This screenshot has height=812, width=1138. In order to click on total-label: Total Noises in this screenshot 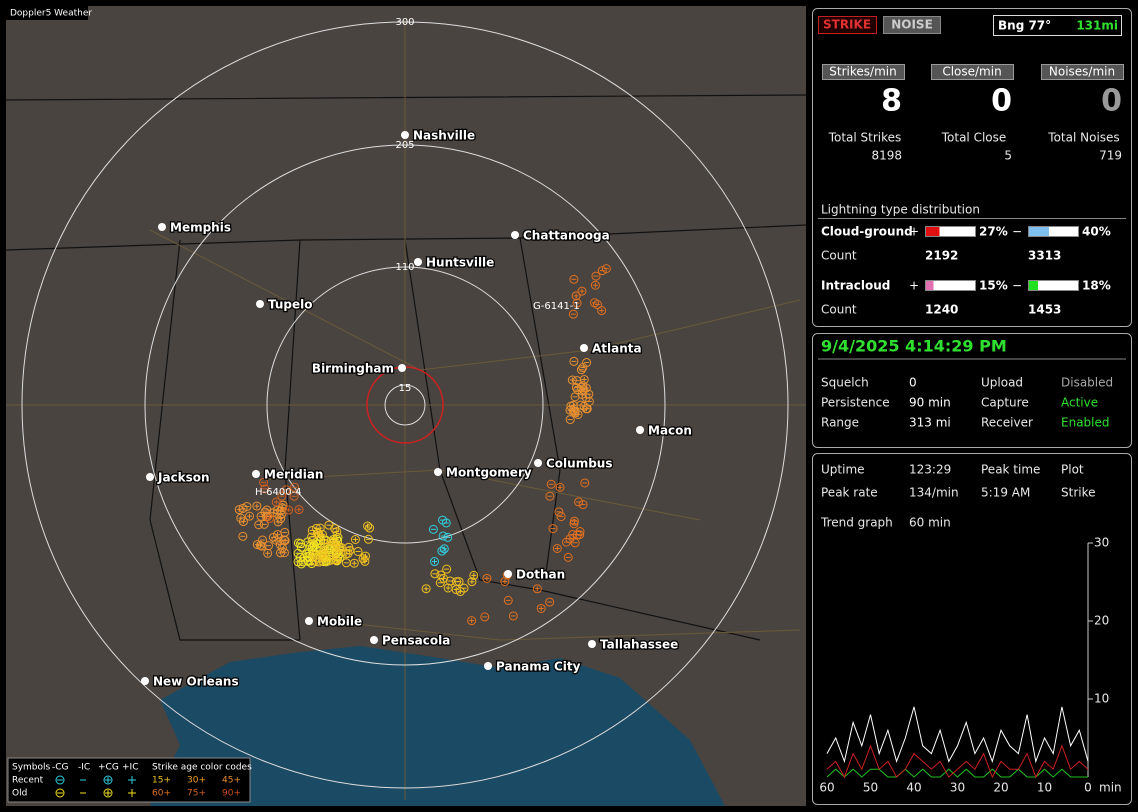, I will do `click(1083, 138)`.